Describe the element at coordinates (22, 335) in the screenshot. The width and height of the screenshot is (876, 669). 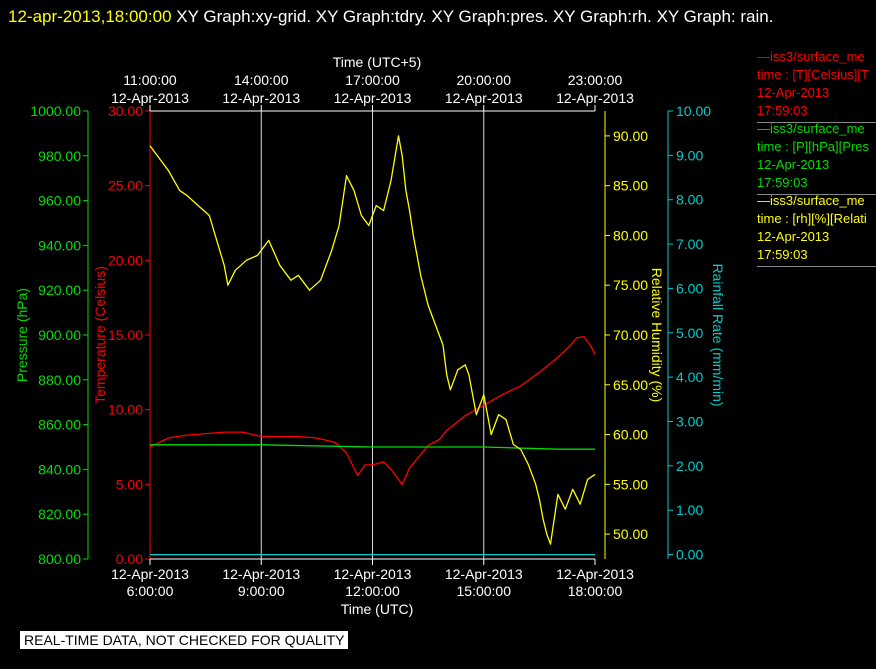
I see `pressure-axis-title: Pressure (hPa)` at that location.